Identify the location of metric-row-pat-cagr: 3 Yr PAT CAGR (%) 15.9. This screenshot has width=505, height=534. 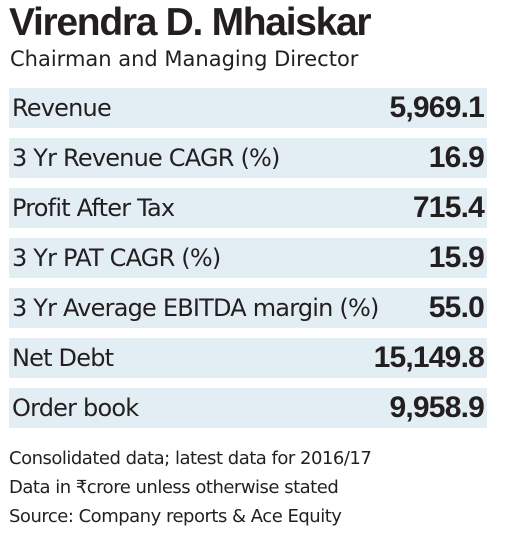
(248, 258).